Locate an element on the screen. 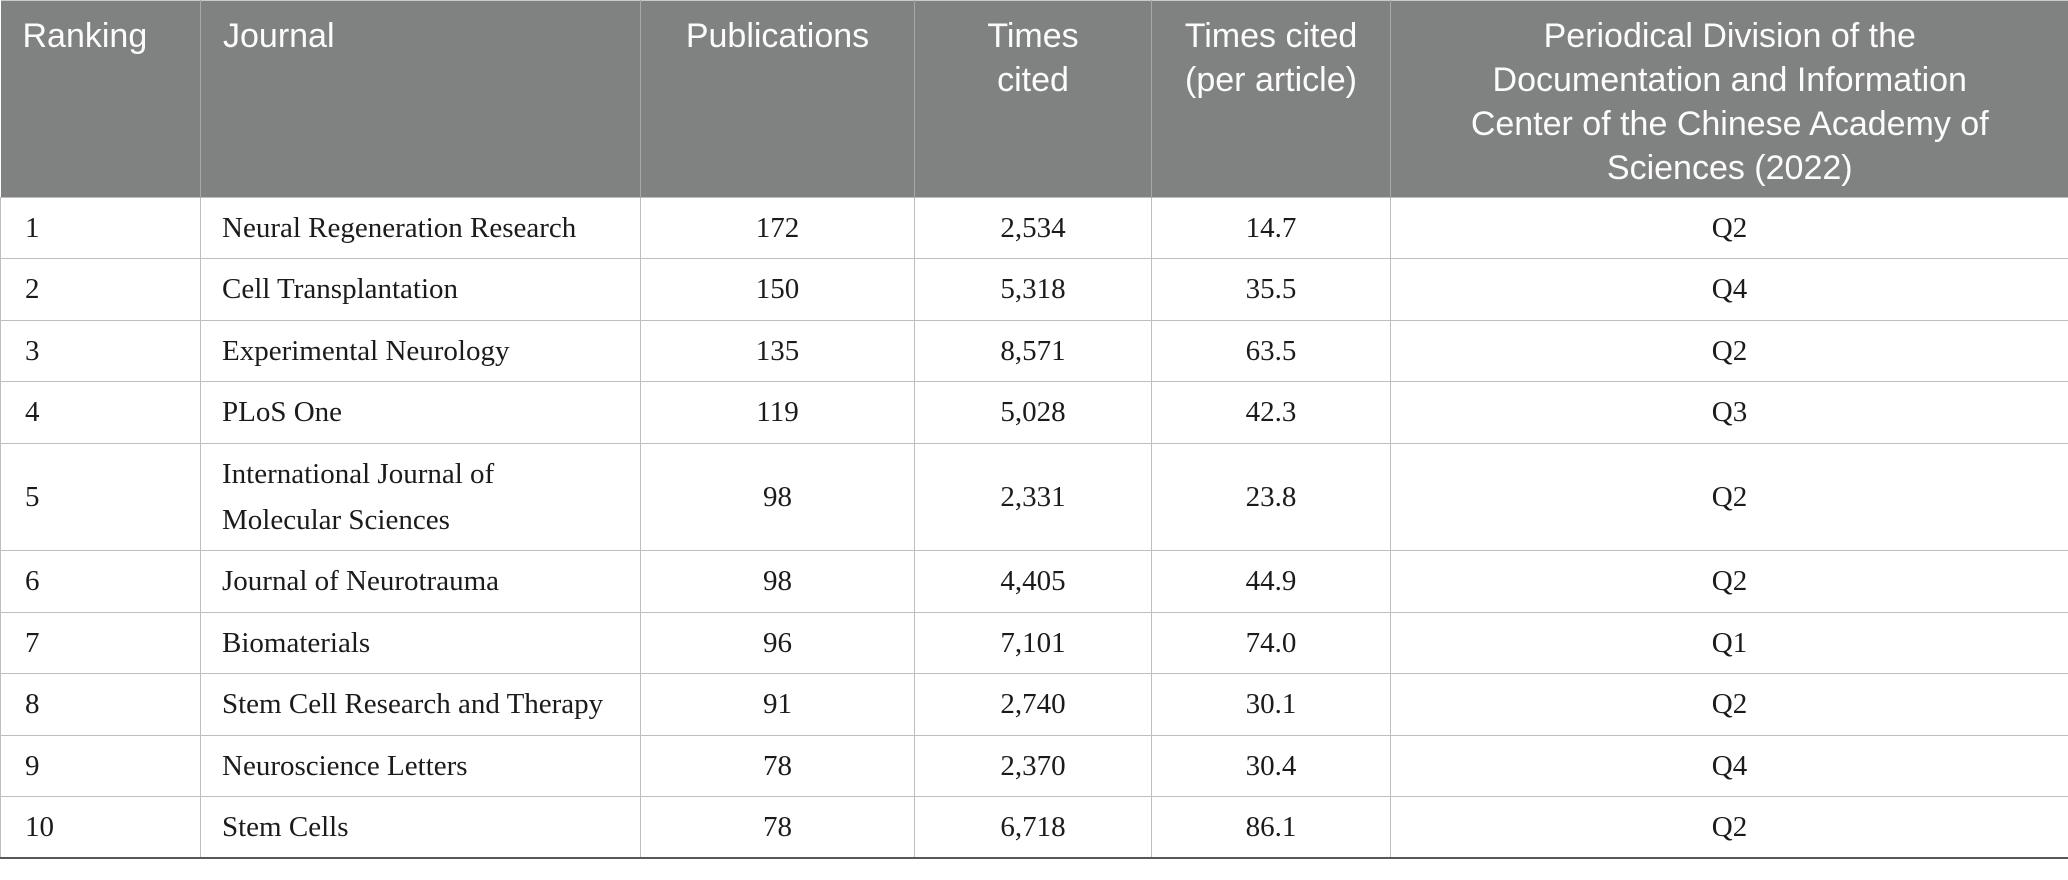 This screenshot has width=2068, height=880. cell-publications: 96 is located at coordinates (777, 643).